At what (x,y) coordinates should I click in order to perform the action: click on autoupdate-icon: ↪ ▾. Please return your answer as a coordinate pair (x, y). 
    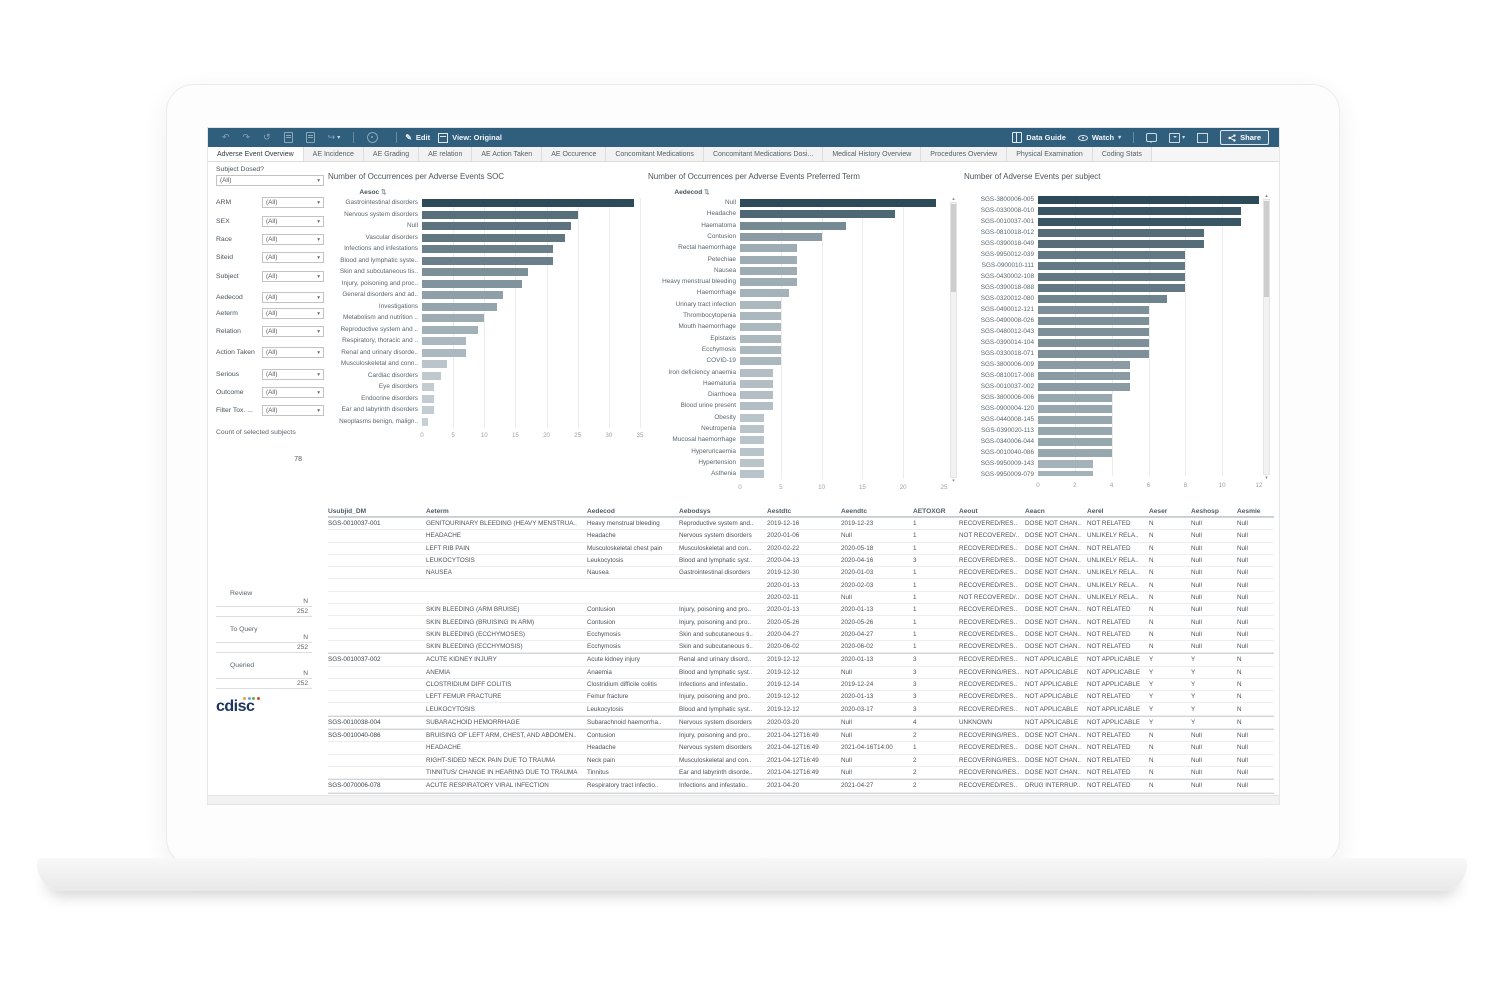
    Looking at the image, I should click on (334, 137).